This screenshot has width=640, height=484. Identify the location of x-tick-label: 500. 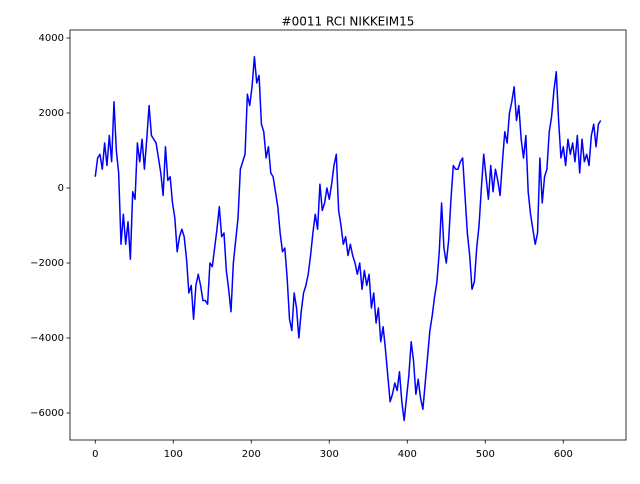
(485, 454).